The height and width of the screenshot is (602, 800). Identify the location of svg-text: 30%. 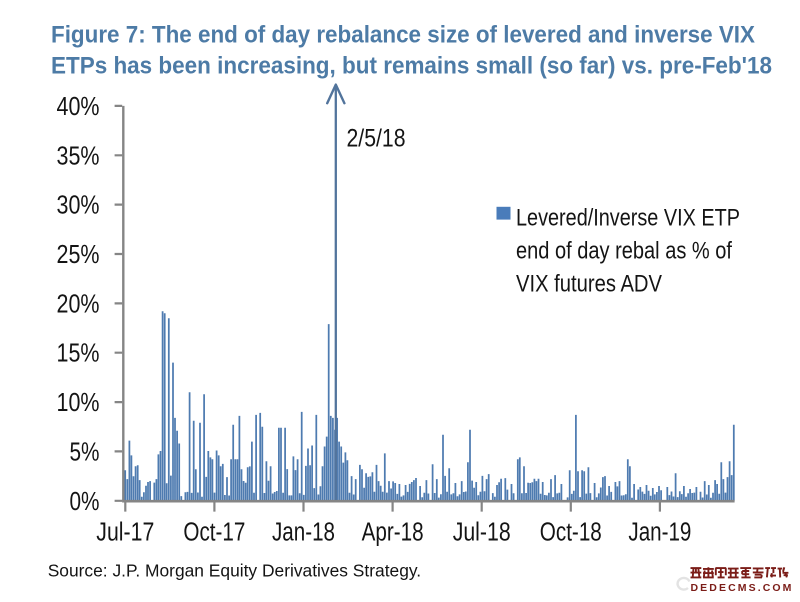
(78, 206).